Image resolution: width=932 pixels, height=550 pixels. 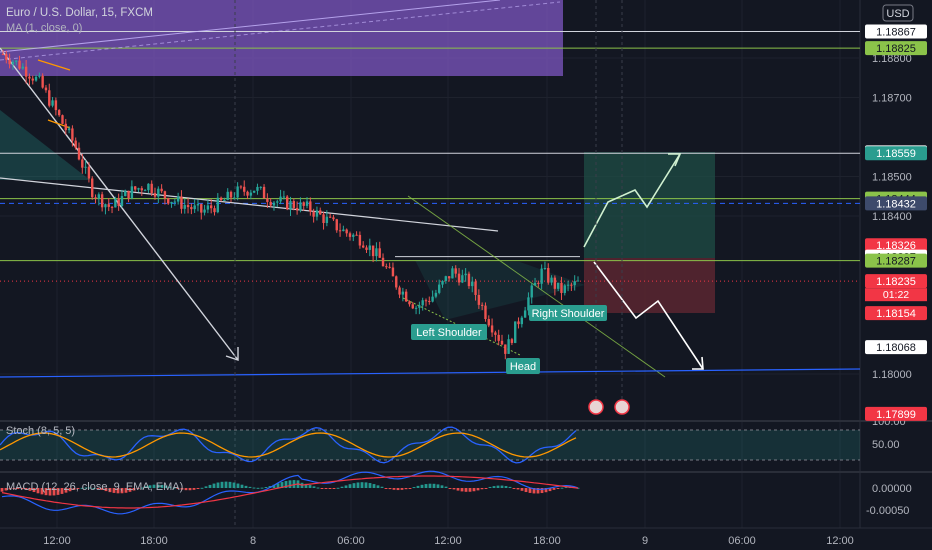 What do you see at coordinates (40, 431) in the screenshot?
I see `stoch-label: Stoch (8, 5, 5)` at bounding box center [40, 431].